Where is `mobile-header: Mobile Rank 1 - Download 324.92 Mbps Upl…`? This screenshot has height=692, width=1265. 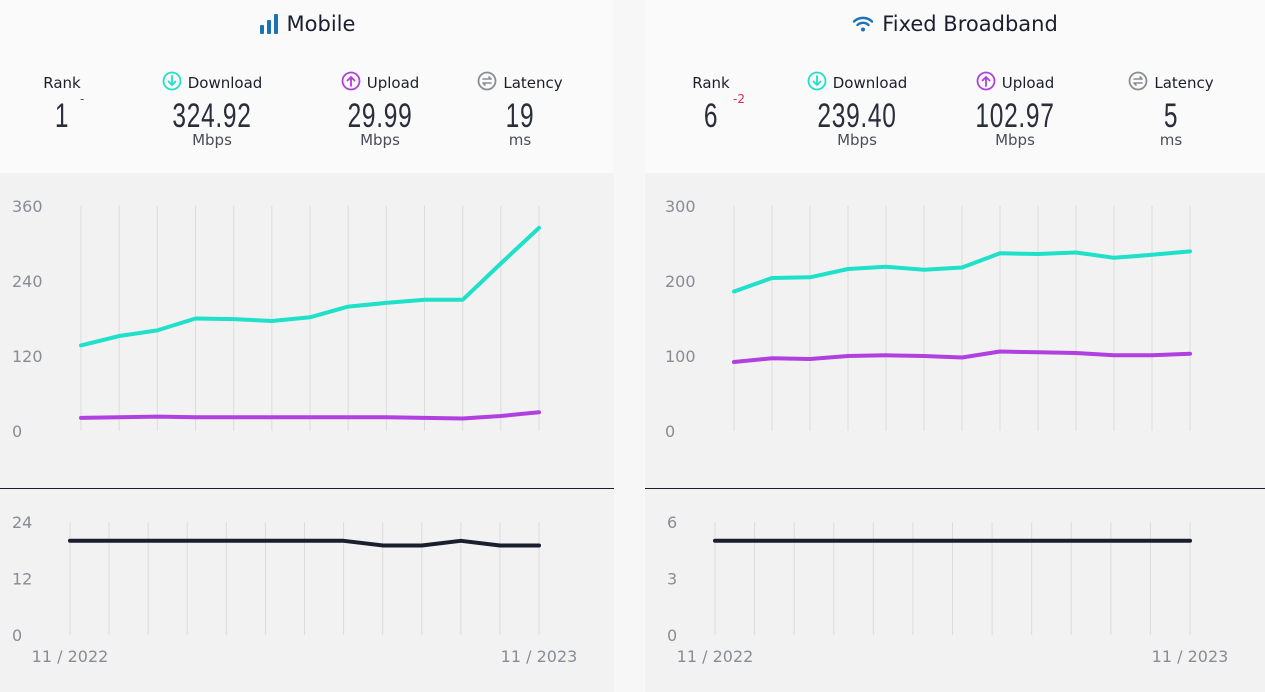 mobile-header: Mobile Rank 1 - Download 324.92 Mbps Upl… is located at coordinates (307, 86).